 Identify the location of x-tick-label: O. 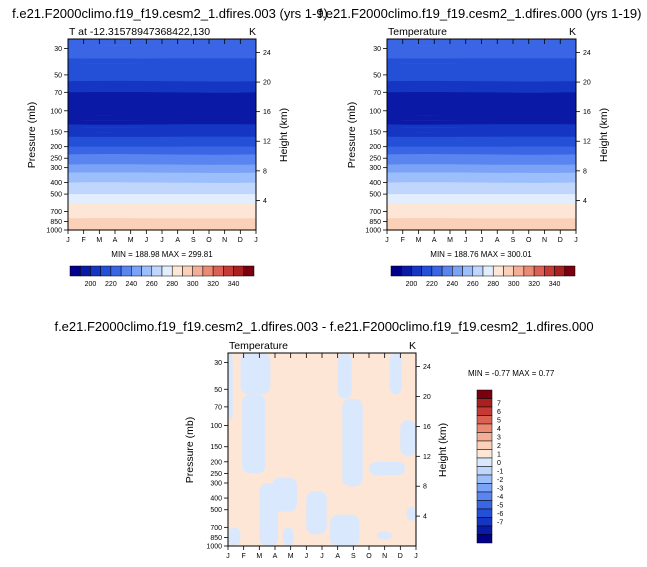
(369, 556).